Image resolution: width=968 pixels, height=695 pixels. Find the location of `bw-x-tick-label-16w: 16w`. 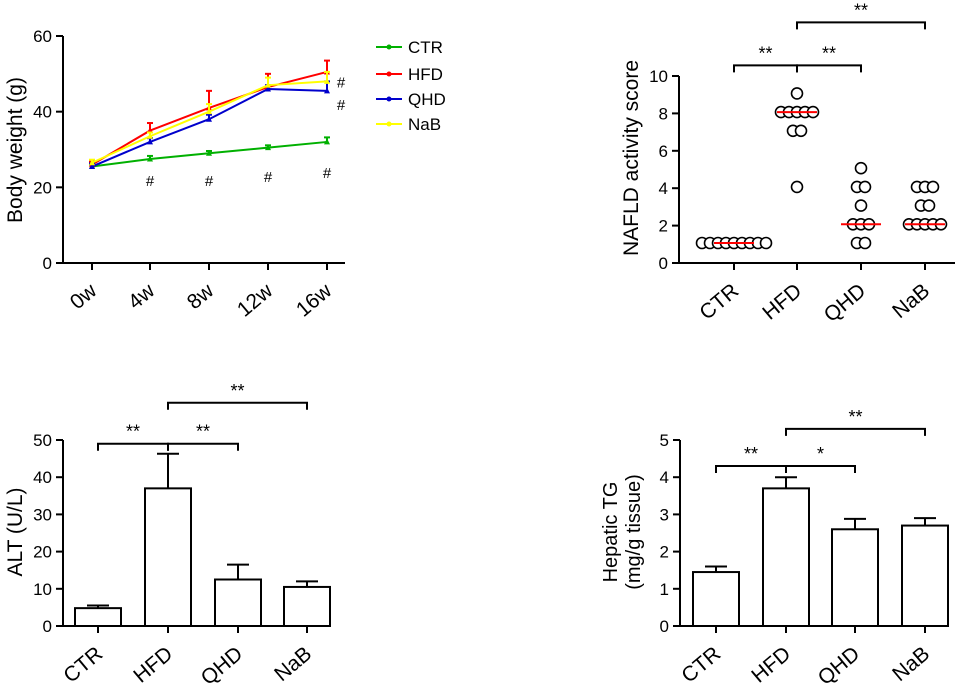

bw-x-tick-label-16w: 16w is located at coordinates (314, 300).